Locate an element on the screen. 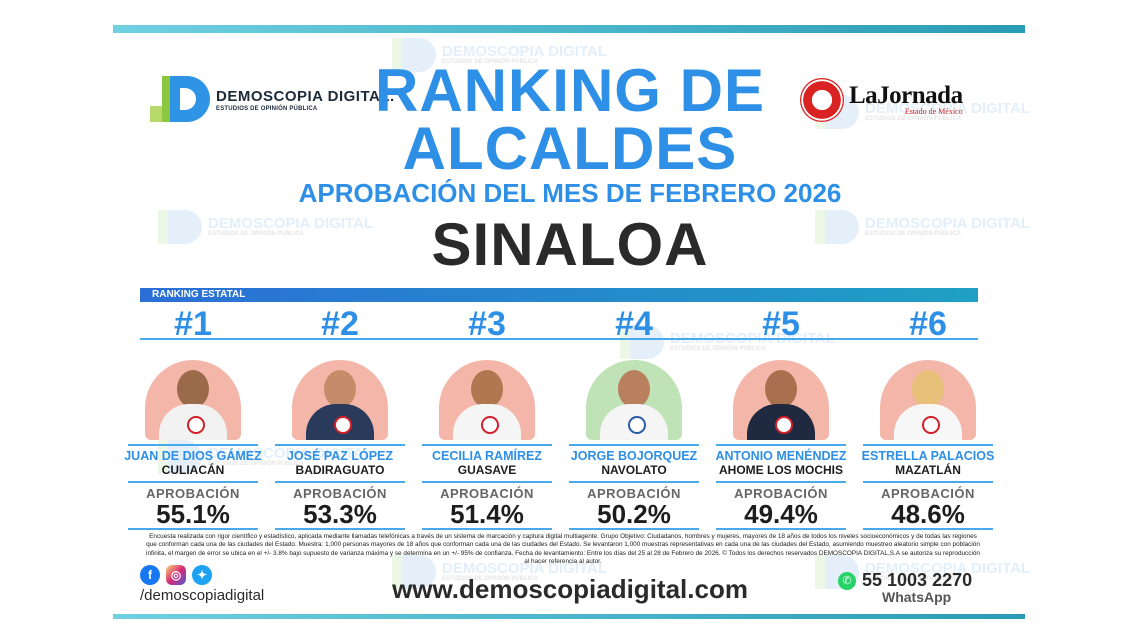 The width and height of the screenshot is (1140, 640). candidate-rank: #2 is located at coordinates (340, 324).